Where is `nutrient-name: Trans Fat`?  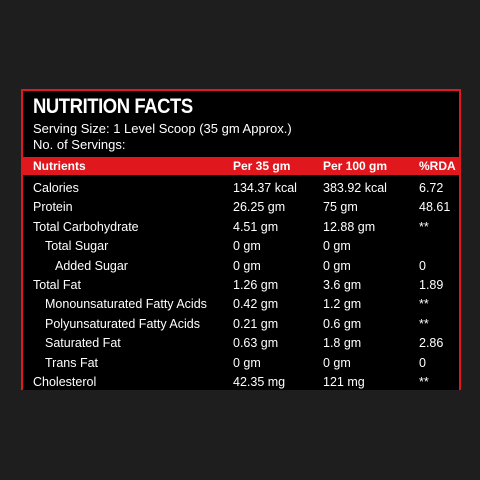 nutrient-name: Trans Fat is located at coordinates (72, 362).